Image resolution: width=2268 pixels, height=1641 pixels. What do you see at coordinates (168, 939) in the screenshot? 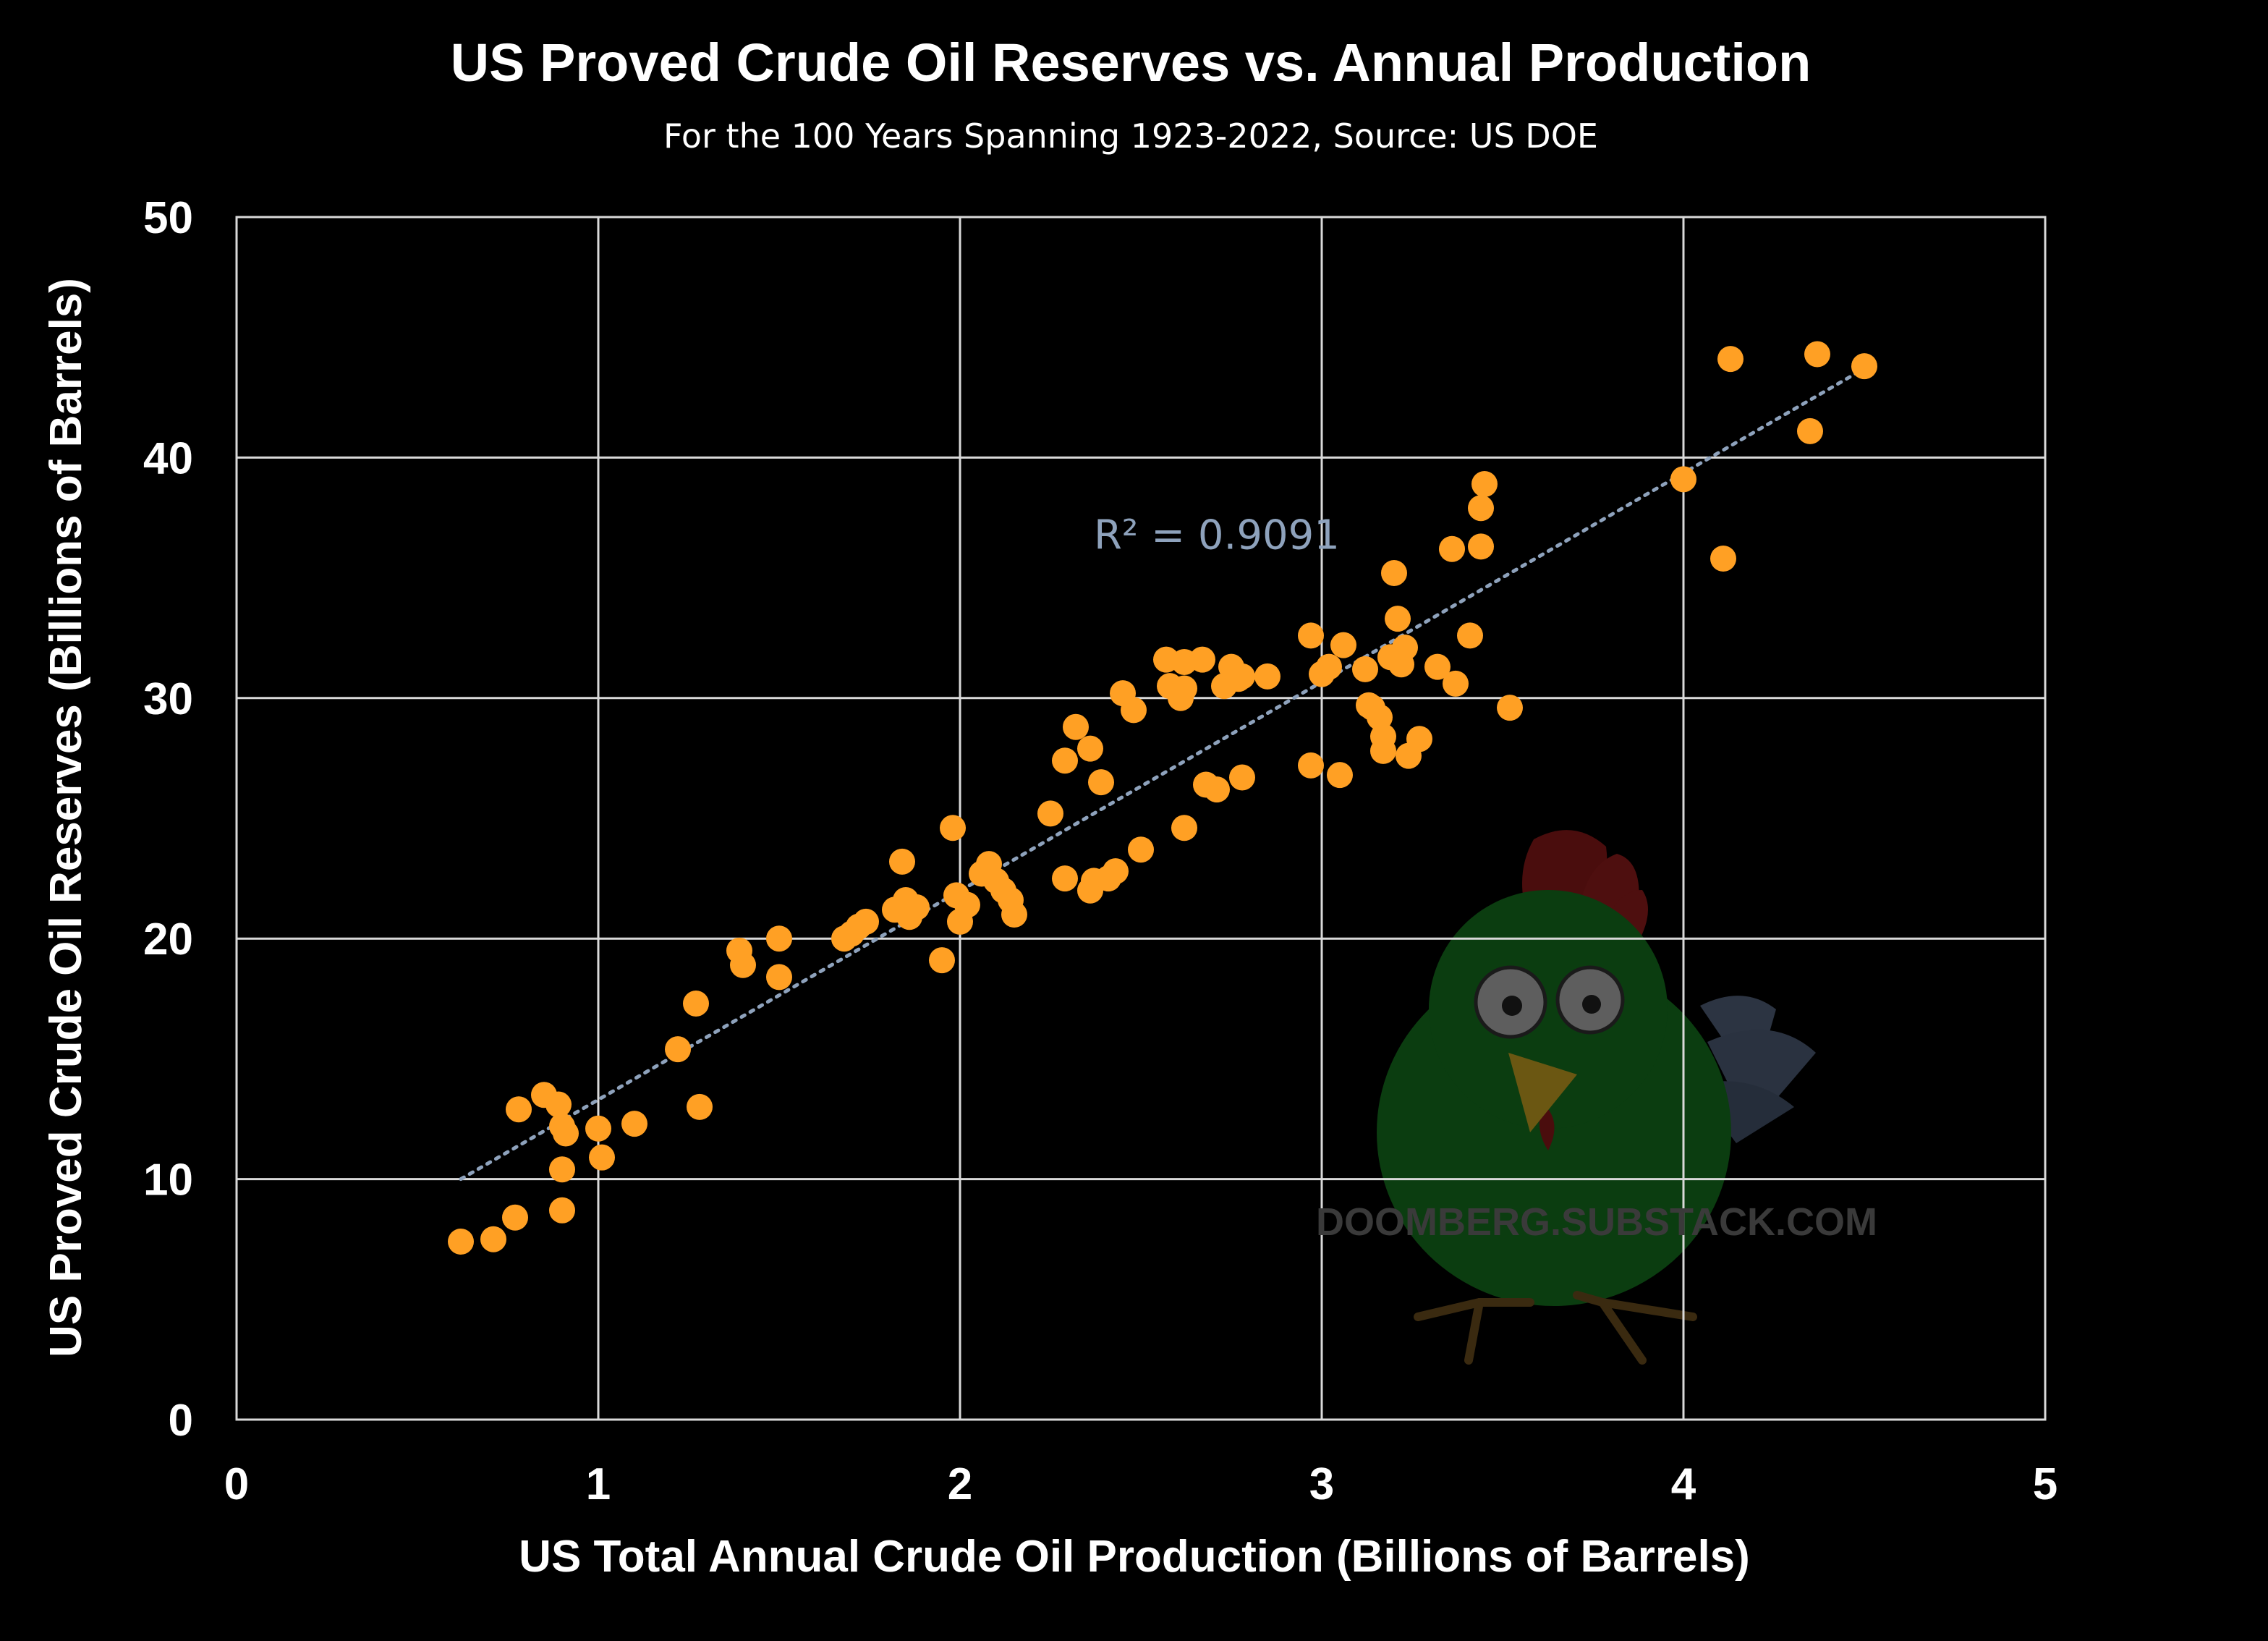
I see `y-tick-label: 20` at bounding box center [168, 939].